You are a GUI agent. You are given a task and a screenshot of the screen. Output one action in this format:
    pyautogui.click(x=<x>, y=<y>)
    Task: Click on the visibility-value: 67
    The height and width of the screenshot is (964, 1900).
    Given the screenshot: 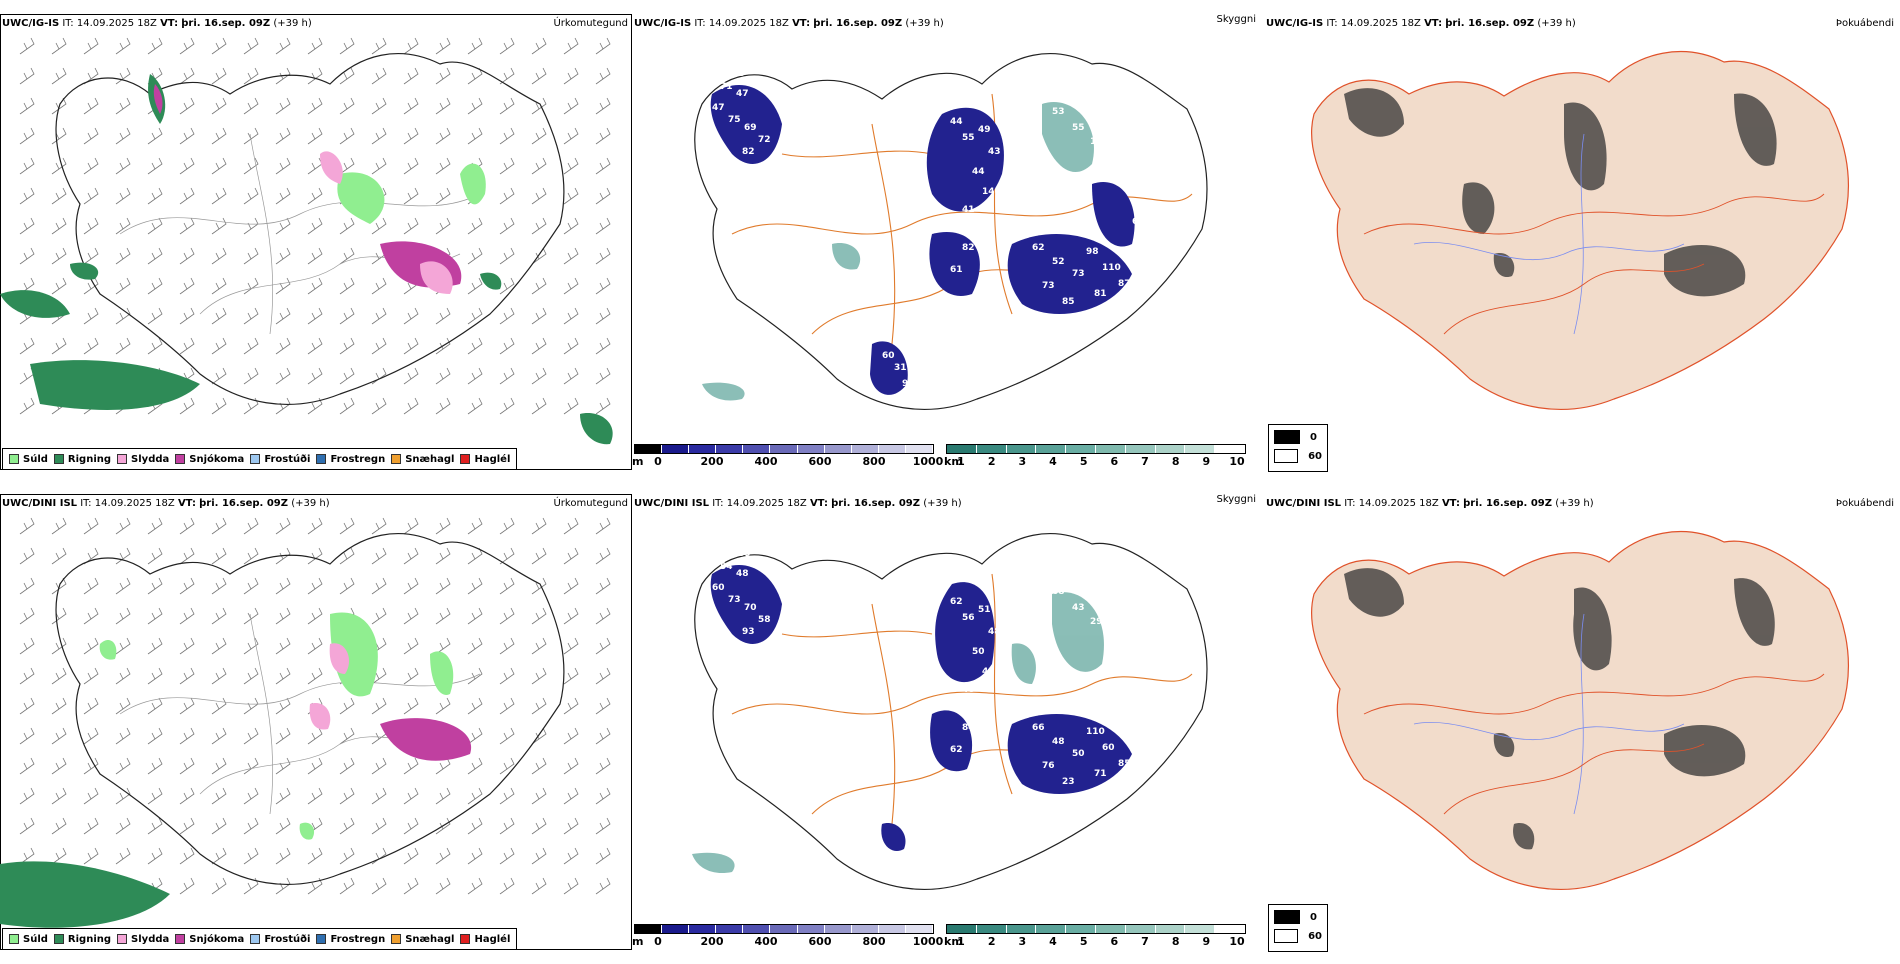 What is the action you would take?
    pyautogui.click(x=758, y=84)
    